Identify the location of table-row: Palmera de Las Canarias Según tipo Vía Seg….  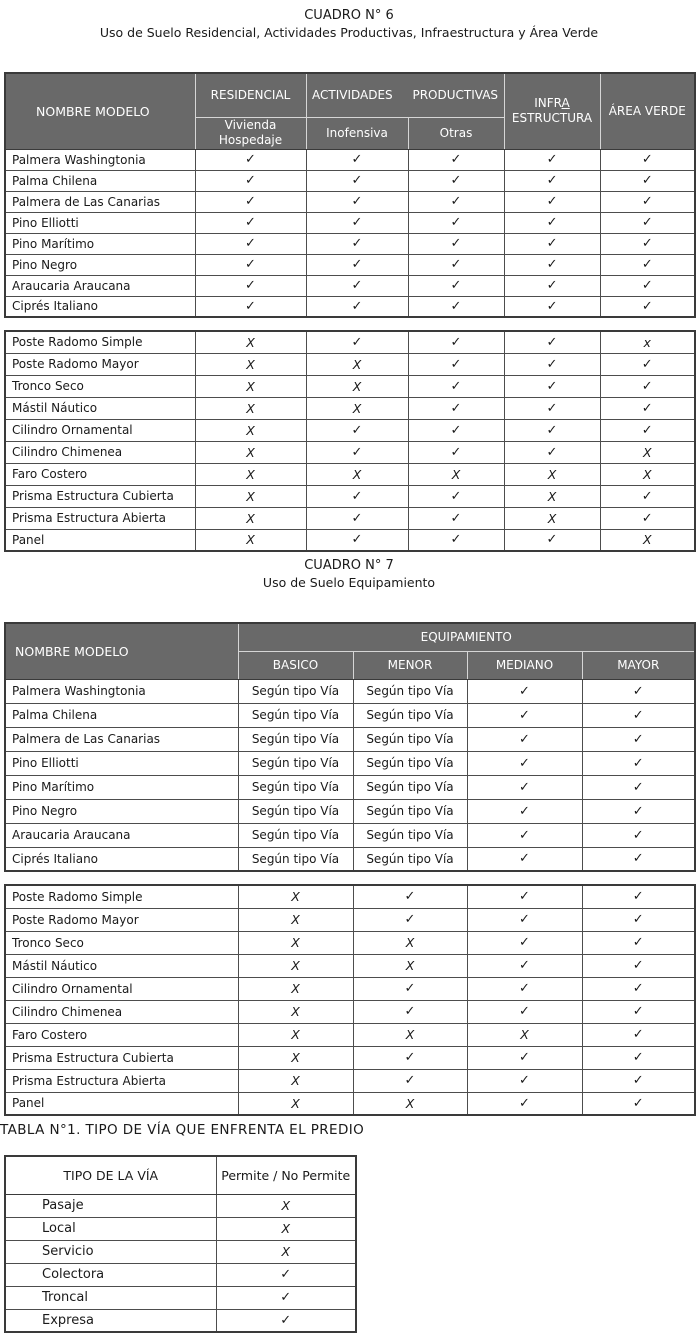
(350, 739).